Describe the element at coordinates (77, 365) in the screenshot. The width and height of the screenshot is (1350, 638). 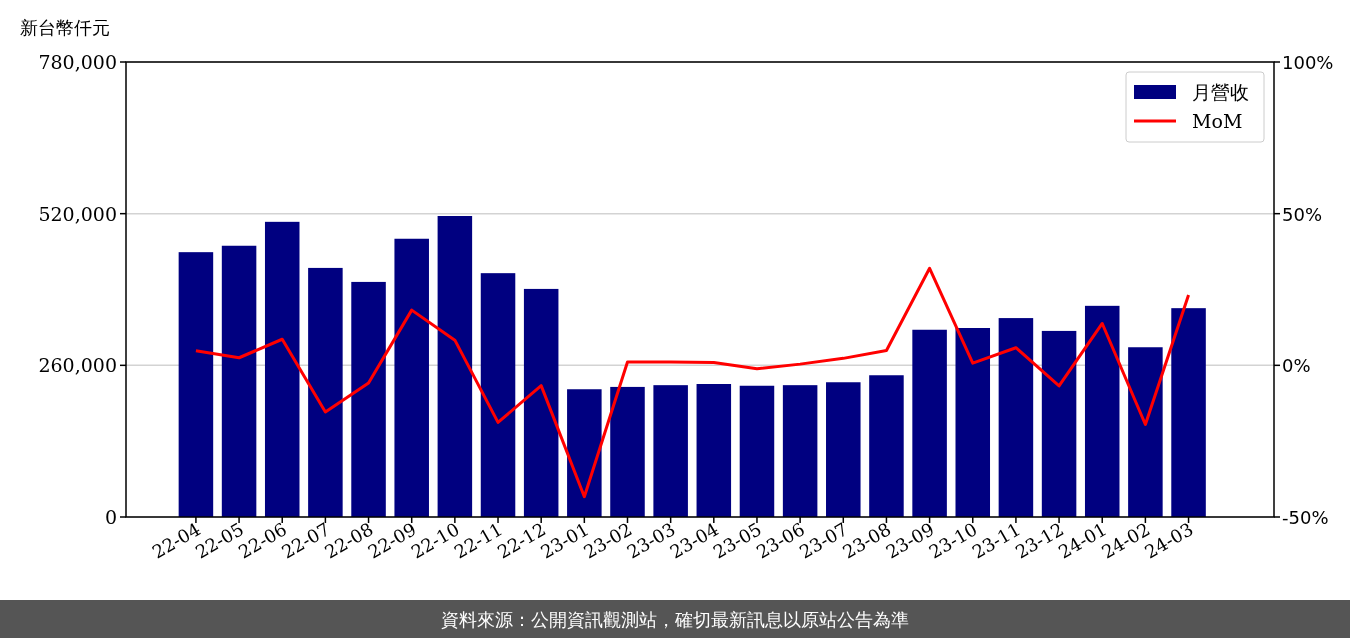
I see `y-tick-label: 260,000` at that location.